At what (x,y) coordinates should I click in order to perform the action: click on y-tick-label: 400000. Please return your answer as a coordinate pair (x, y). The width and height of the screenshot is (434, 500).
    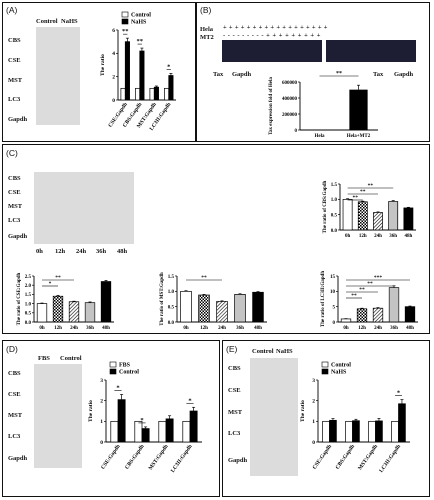
    Looking at the image, I should click on (290, 99).